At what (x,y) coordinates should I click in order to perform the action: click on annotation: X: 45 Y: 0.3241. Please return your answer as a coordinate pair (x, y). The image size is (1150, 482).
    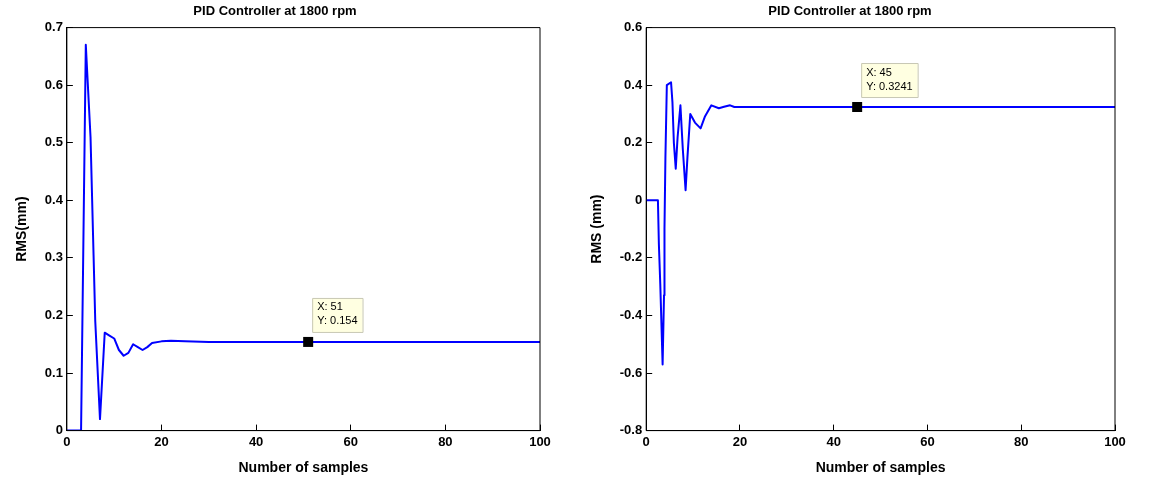
    Looking at the image, I should click on (889, 78).